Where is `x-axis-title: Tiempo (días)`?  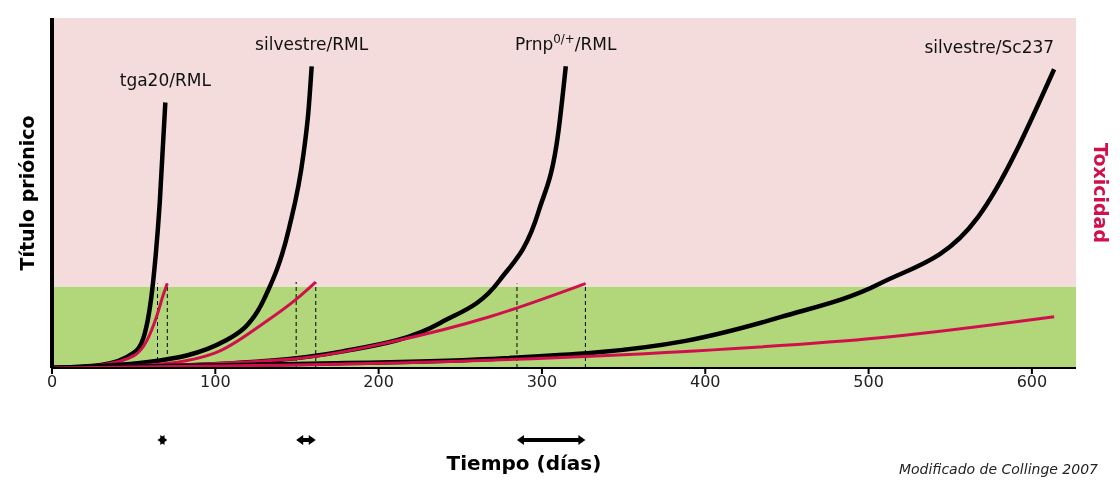
x-axis-title: Tiempo (días) is located at coordinates (524, 463).